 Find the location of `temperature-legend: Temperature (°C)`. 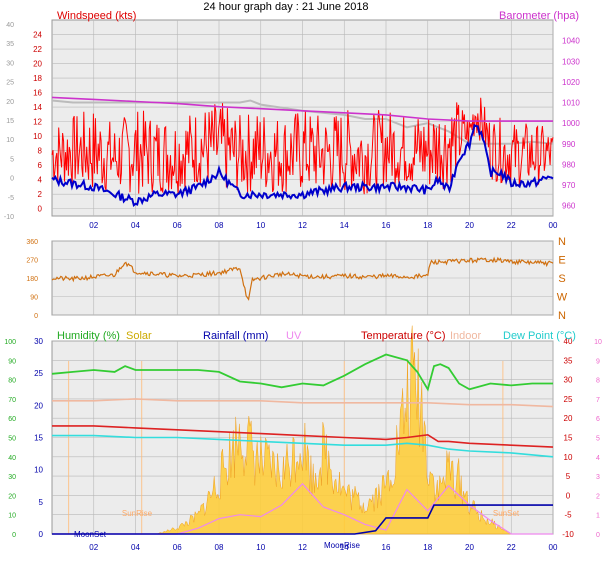

temperature-legend: Temperature (°C) is located at coordinates (403, 336).